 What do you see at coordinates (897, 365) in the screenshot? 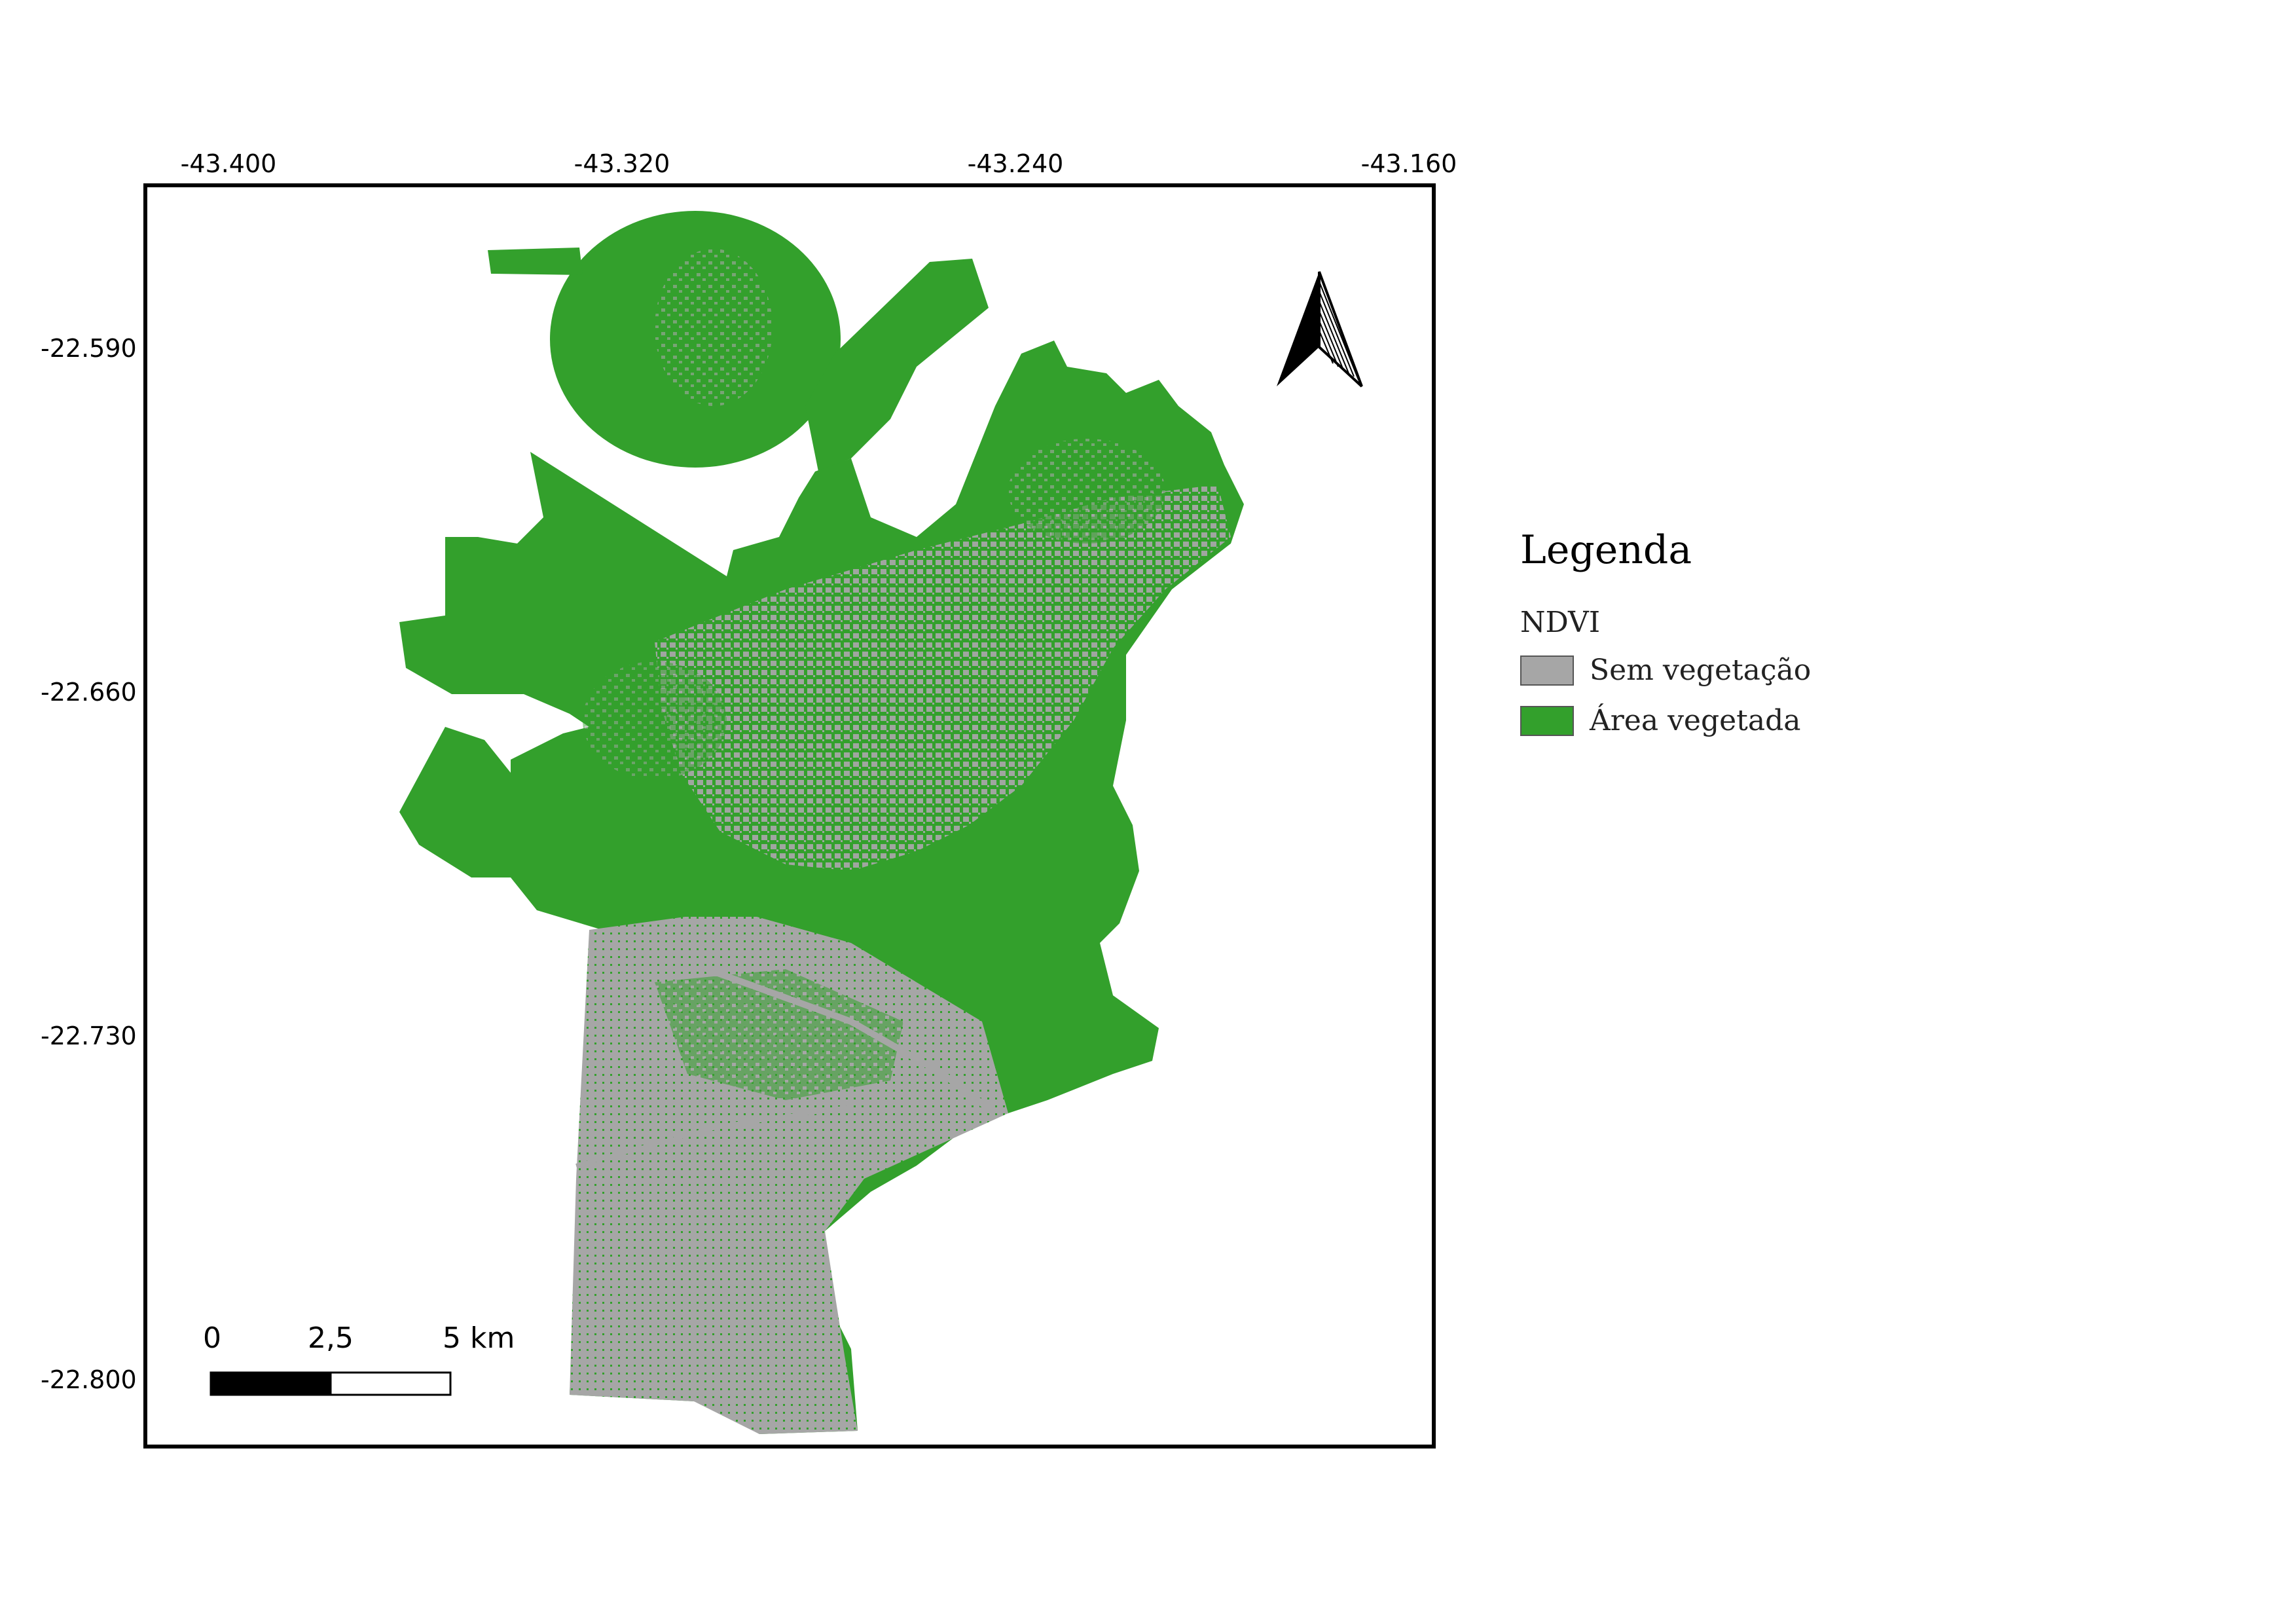
I see `northeast-arm` at bounding box center [897, 365].